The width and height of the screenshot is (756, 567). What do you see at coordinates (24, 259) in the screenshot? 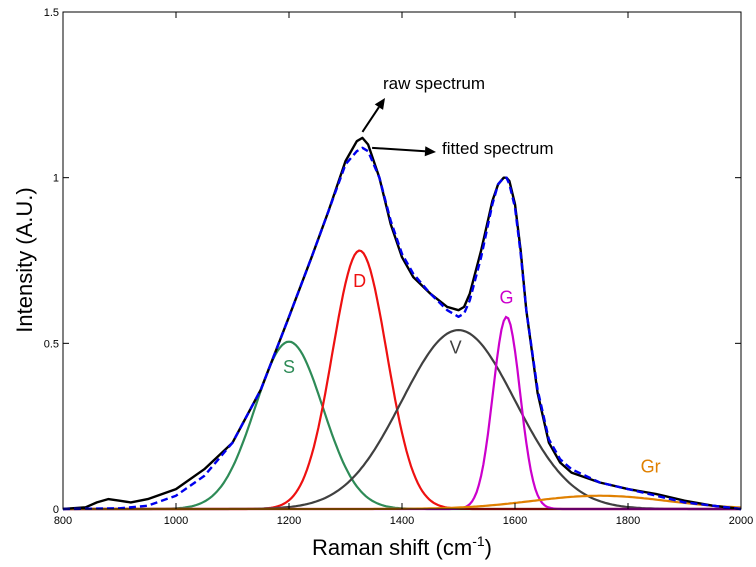
I see `y-axis-title: Intensity (A.U.)` at bounding box center [24, 259].